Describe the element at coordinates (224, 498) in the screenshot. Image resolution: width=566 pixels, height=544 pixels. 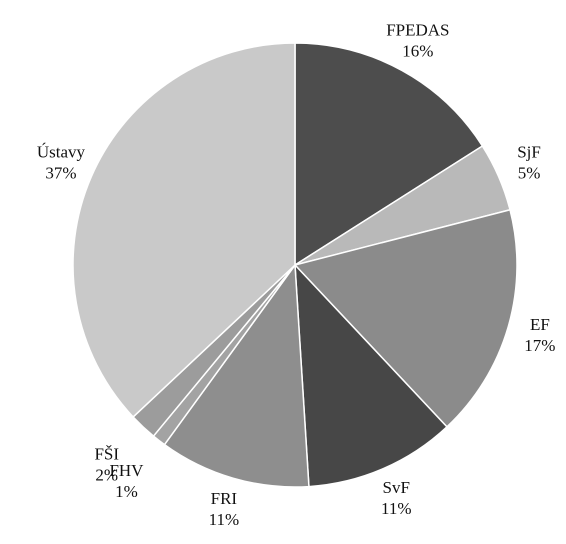
I see `slice-label: FRI` at that location.